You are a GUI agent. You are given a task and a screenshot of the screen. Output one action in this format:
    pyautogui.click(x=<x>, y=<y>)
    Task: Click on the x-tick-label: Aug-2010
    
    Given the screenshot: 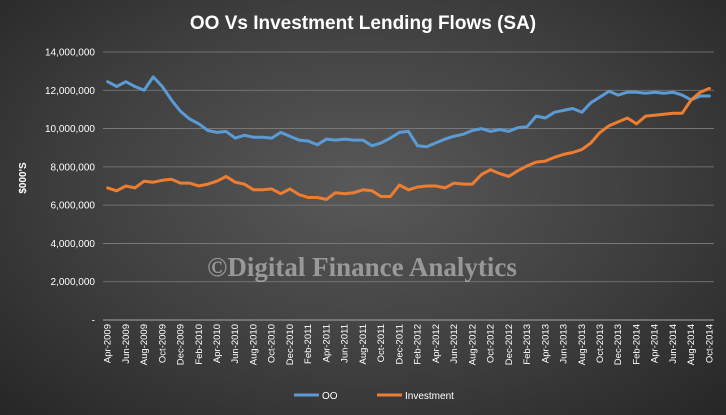 What is the action you would take?
    pyautogui.click(x=253, y=344)
    